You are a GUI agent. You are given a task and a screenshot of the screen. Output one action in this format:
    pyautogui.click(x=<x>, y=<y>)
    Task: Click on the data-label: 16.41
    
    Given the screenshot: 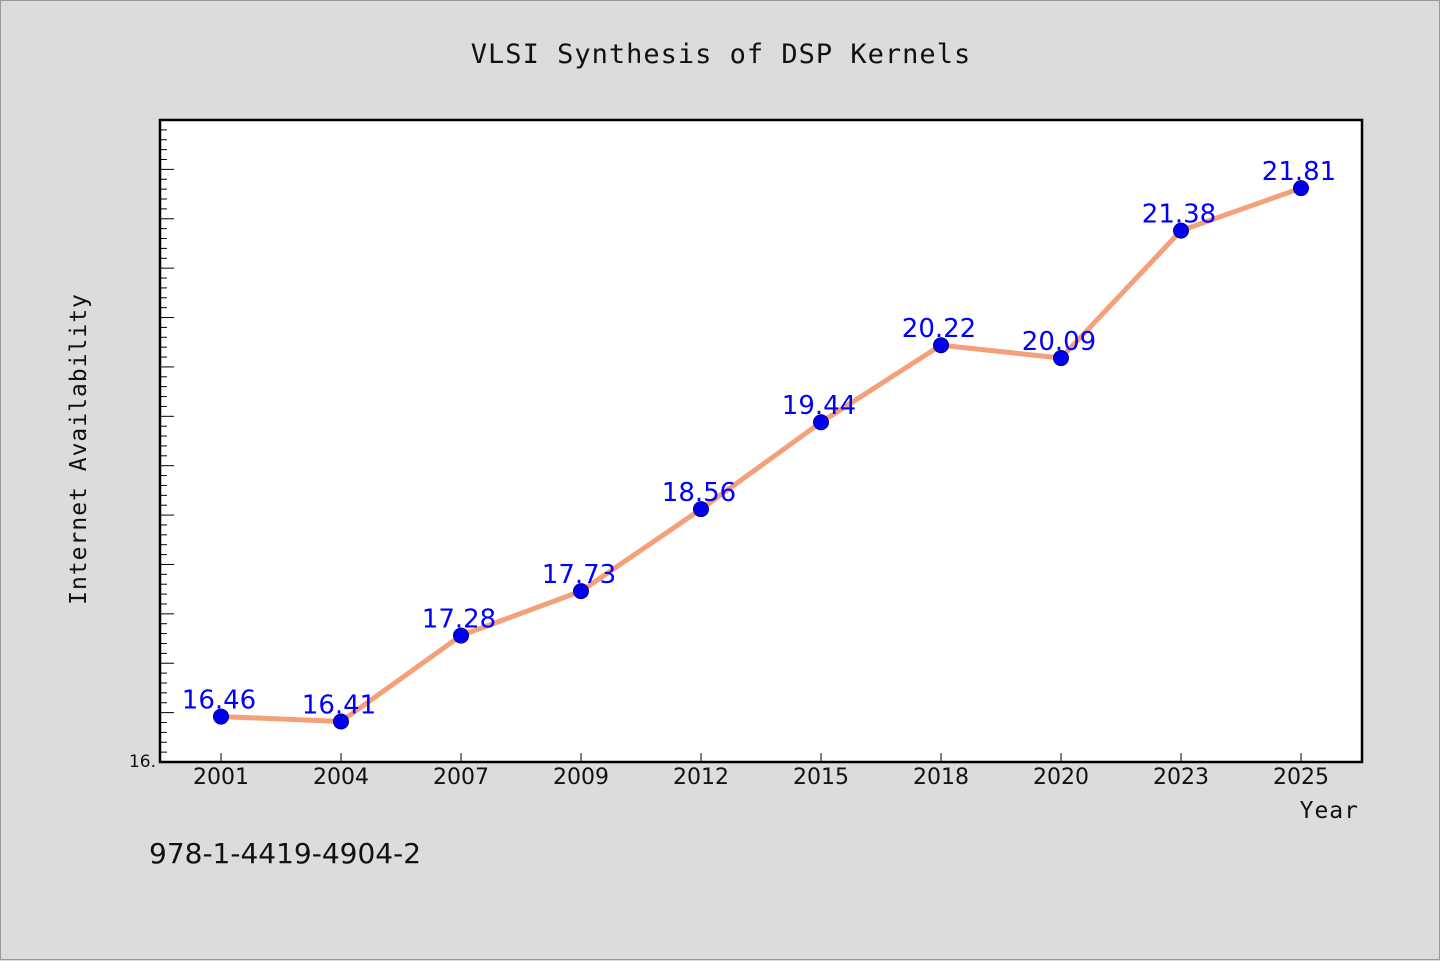 What is the action you would take?
    pyautogui.click(x=339, y=706)
    